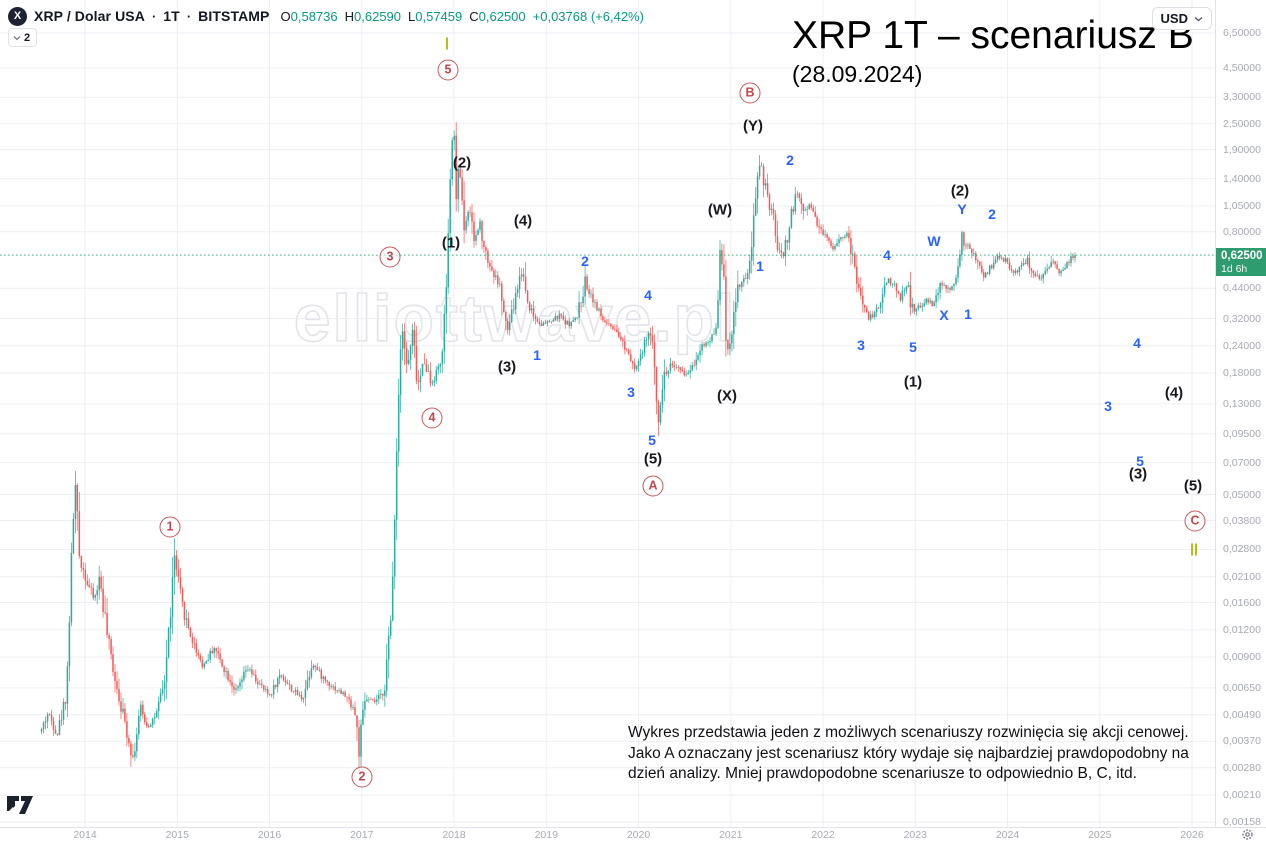 The height and width of the screenshot is (843, 1266). Describe the element at coordinates (1242, 576) in the screenshot. I see `price-tick-label: 0,02100` at that location.